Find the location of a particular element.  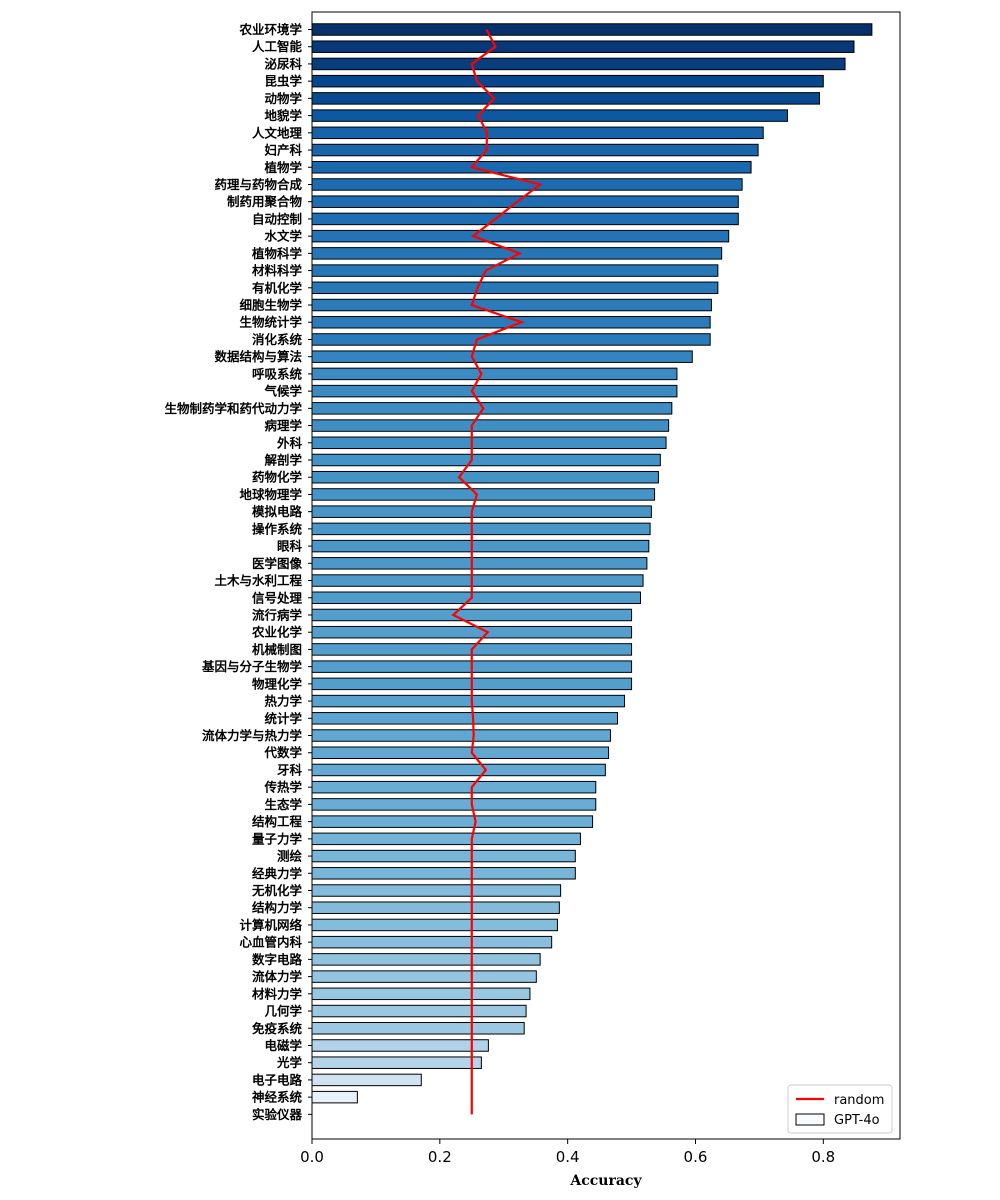

category-label: 气候学 is located at coordinates (282, 391).